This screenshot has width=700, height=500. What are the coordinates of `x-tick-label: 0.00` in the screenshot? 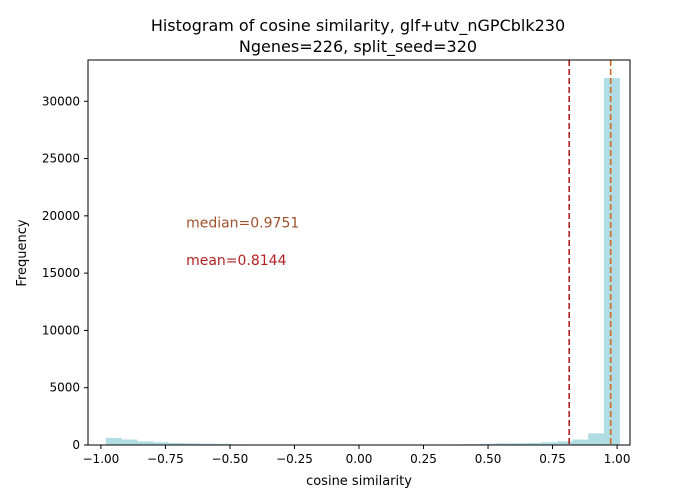 It's located at (359, 459).